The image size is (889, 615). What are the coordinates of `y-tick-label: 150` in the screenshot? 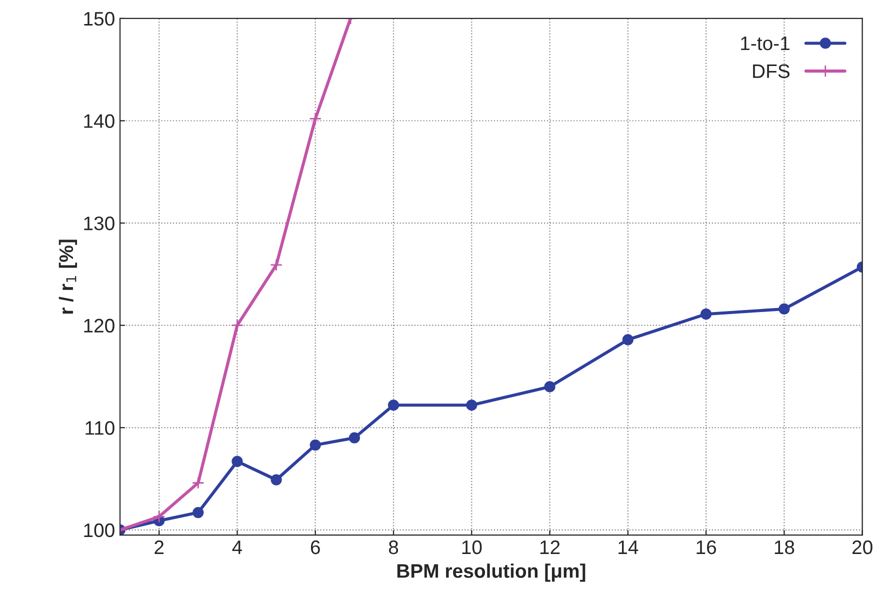 It's located at (99, 19).